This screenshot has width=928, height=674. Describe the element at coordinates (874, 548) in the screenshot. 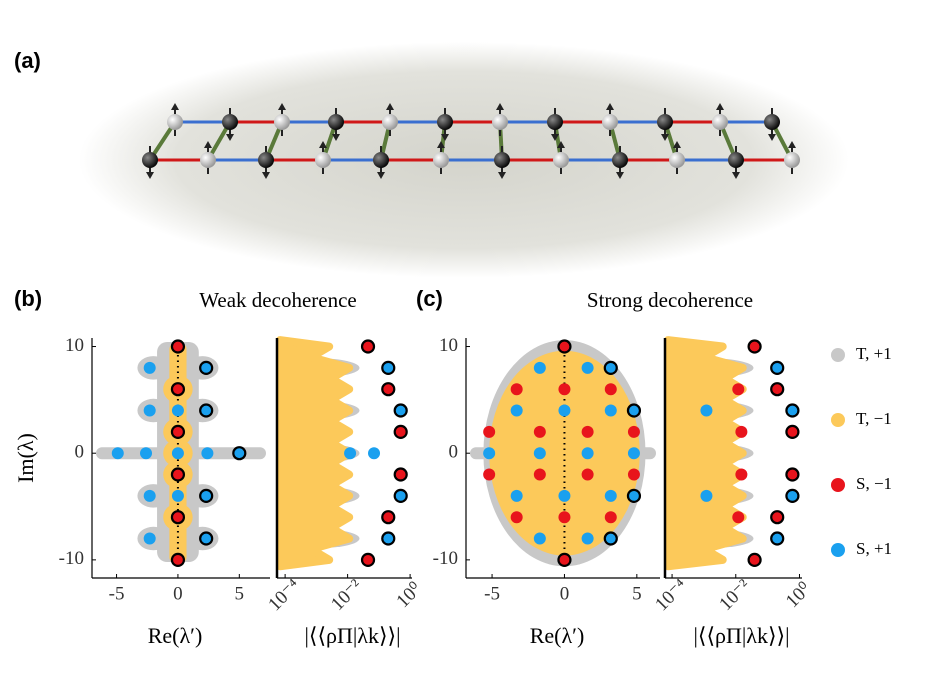

I see `legend-label: S, +1` at that location.